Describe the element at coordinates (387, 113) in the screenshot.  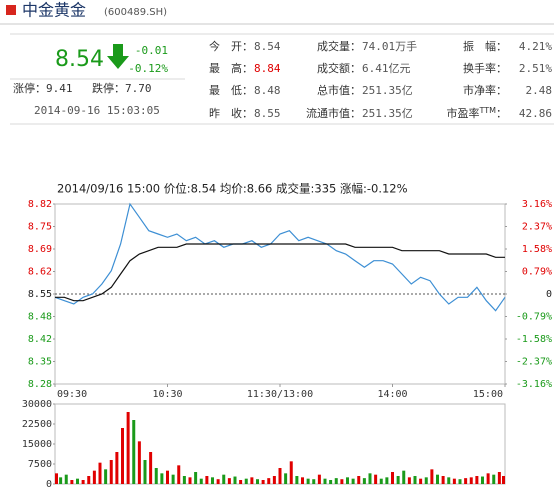
I see `stat-value: 251.35亿` at that location.